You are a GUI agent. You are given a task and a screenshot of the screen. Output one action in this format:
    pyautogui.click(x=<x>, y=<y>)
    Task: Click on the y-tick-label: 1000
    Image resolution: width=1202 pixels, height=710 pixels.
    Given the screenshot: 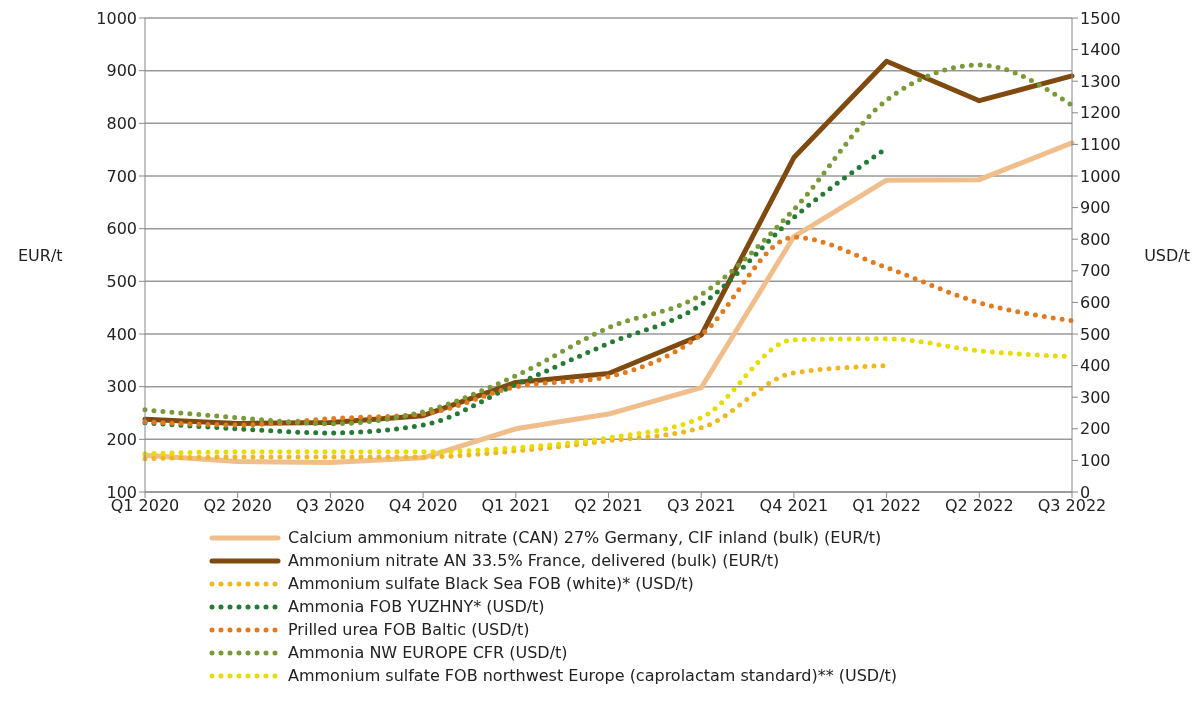 What is the action you would take?
    pyautogui.click(x=116, y=18)
    